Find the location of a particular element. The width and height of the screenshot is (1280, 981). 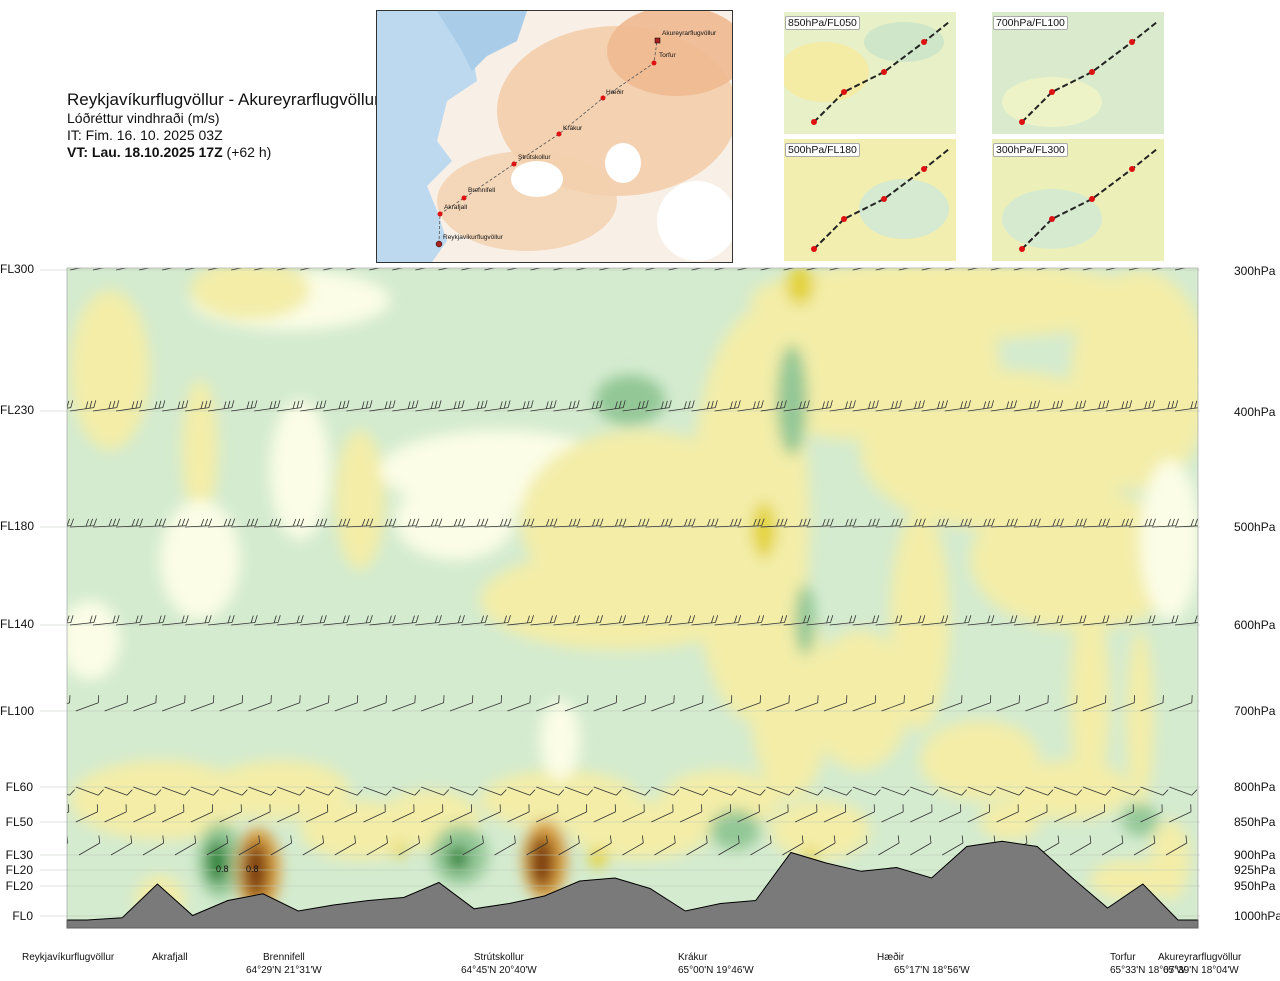

parameter-subtitle: Lóðréttur vindhraði (m/s) is located at coordinates (143, 118).